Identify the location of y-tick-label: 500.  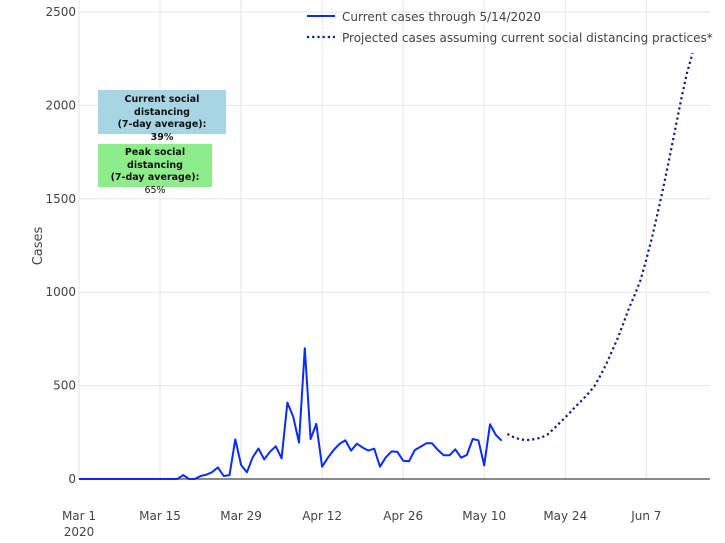
(64, 386).